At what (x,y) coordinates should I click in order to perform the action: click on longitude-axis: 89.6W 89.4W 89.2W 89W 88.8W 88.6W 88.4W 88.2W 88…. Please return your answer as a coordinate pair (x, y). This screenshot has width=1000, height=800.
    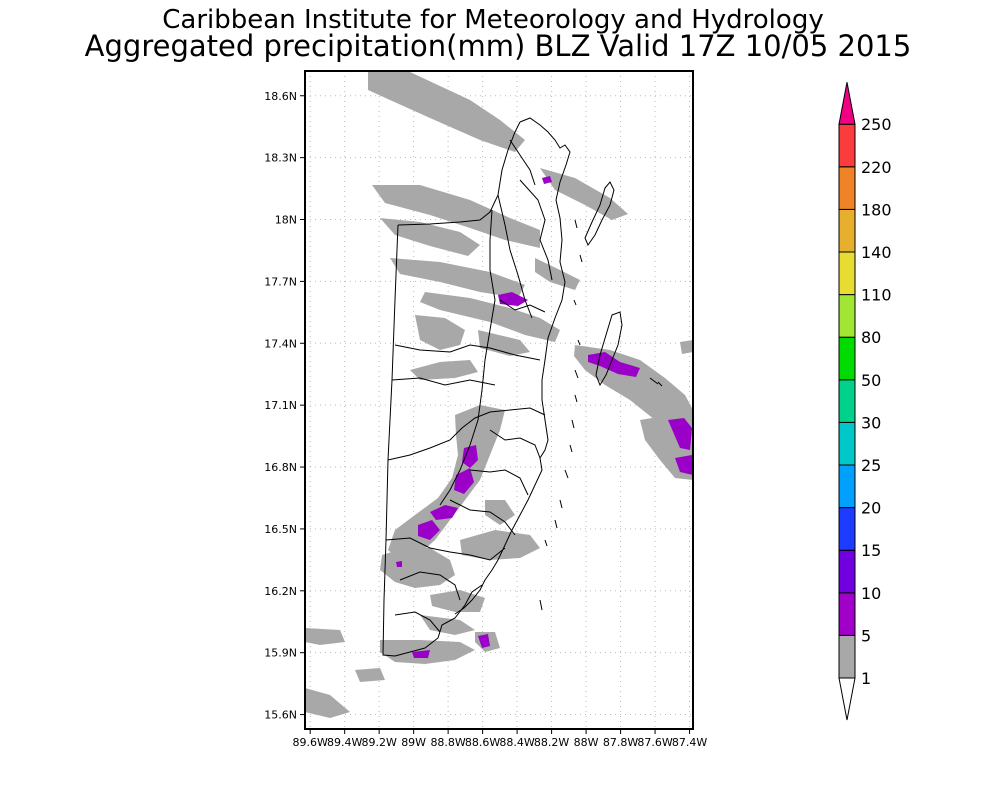
    Looking at the image, I should click on (499, 739).